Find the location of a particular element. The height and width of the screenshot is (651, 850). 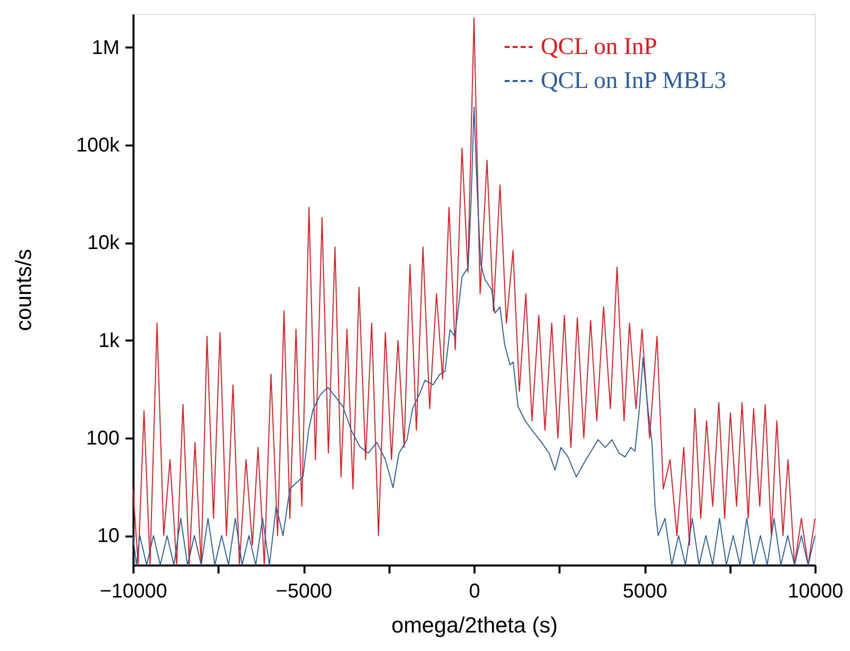

y-tick-label: 1M is located at coordinates (106, 47).